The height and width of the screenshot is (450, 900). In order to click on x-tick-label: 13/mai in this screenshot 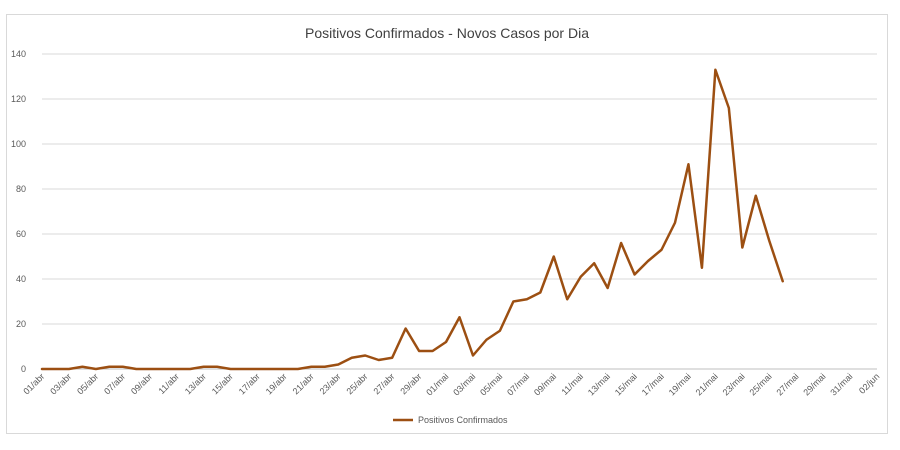, I will do `click(599, 384)`.